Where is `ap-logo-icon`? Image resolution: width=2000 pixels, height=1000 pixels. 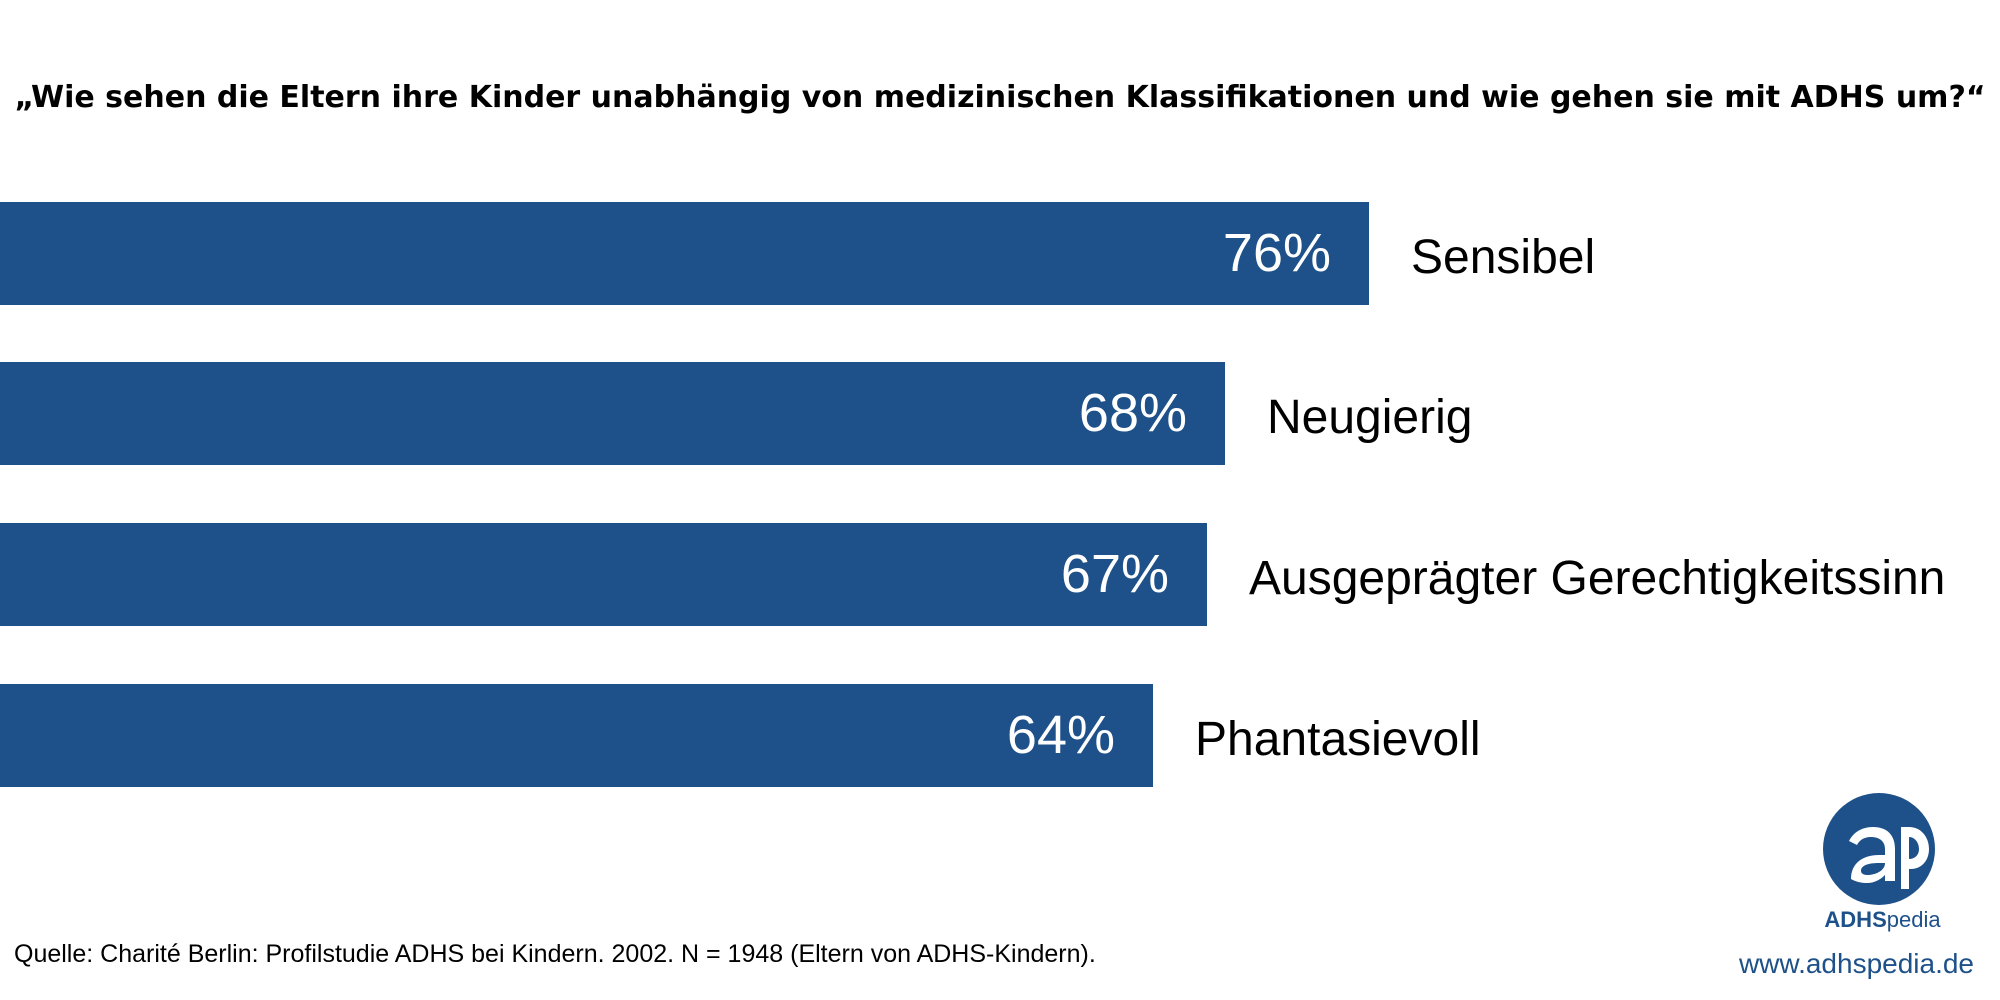
ap-logo-icon is located at coordinates (1879, 849).